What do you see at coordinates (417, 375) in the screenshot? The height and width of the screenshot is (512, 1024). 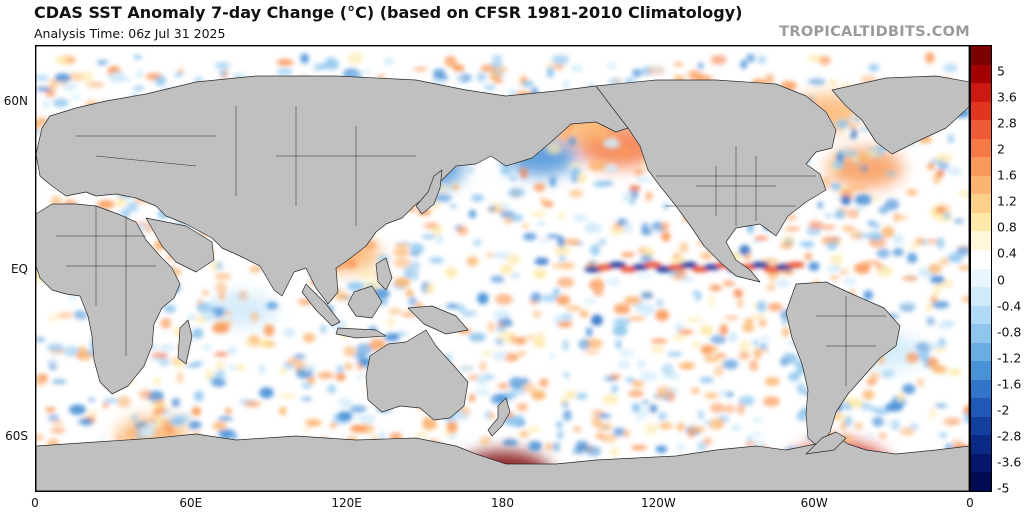 I see `land-australia` at bounding box center [417, 375].